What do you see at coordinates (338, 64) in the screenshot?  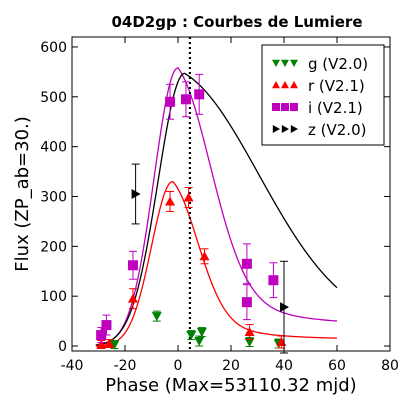 I see `legend-label: g (V2.0)` at bounding box center [338, 64].